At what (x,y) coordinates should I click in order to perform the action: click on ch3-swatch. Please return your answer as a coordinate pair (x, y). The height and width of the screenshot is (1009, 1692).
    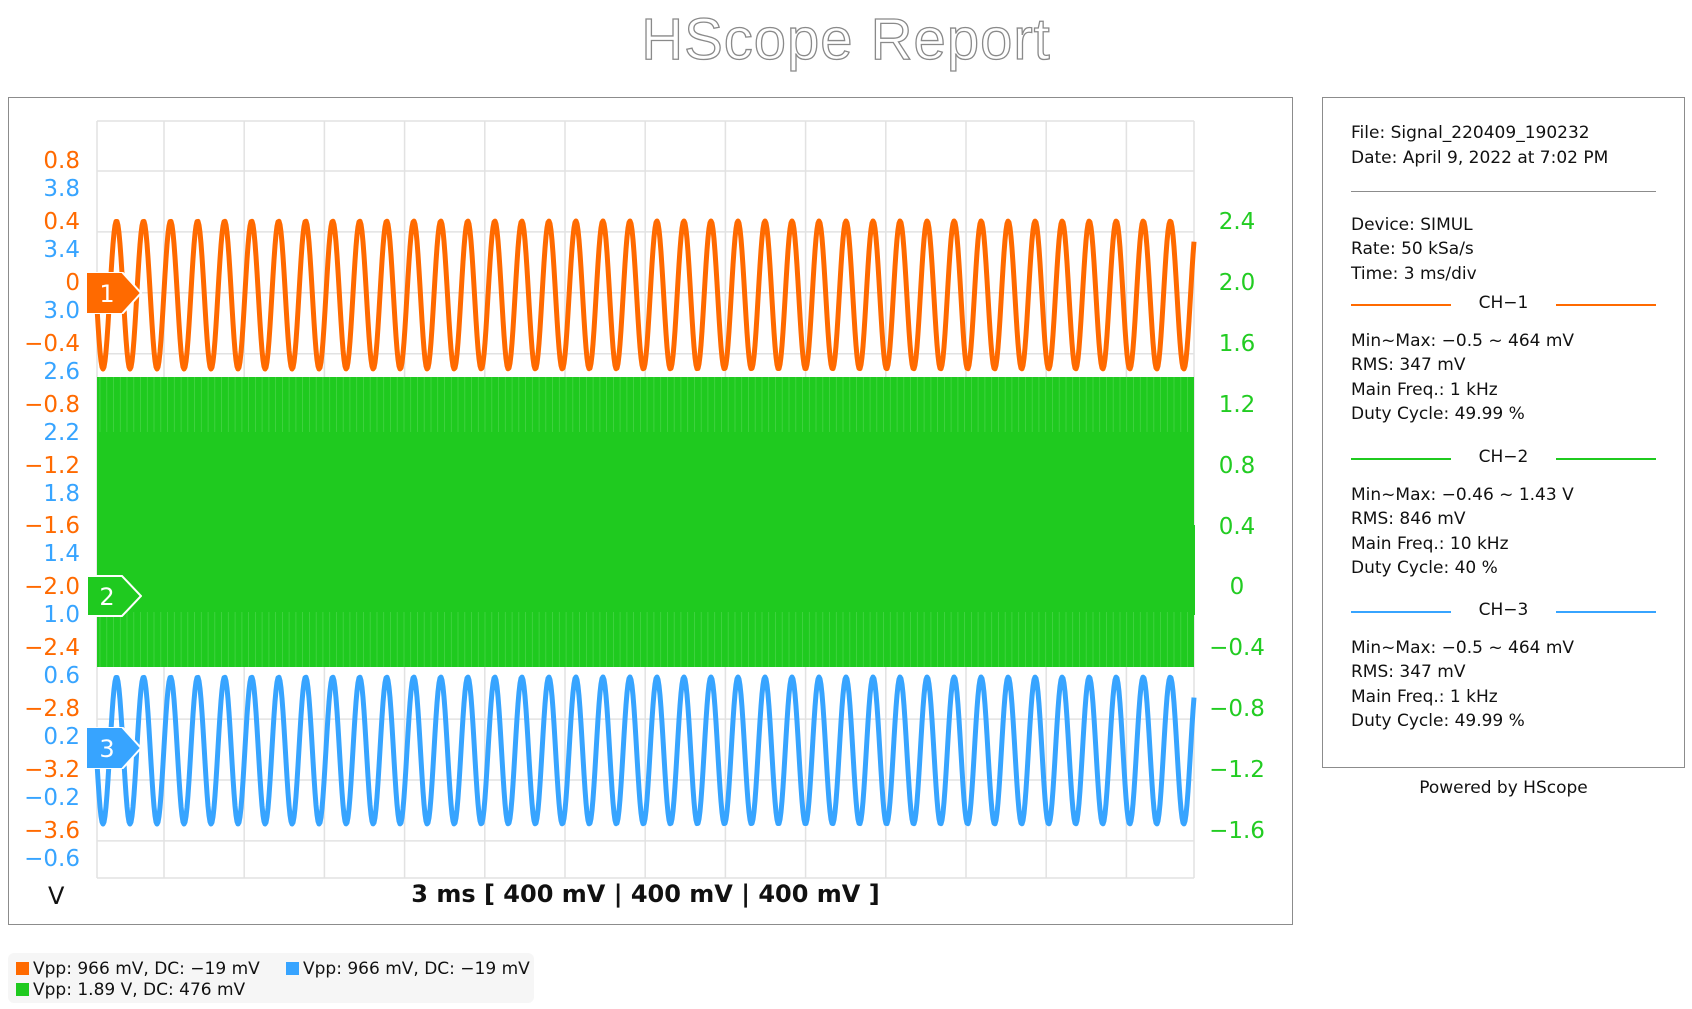
    Looking at the image, I should click on (292, 968).